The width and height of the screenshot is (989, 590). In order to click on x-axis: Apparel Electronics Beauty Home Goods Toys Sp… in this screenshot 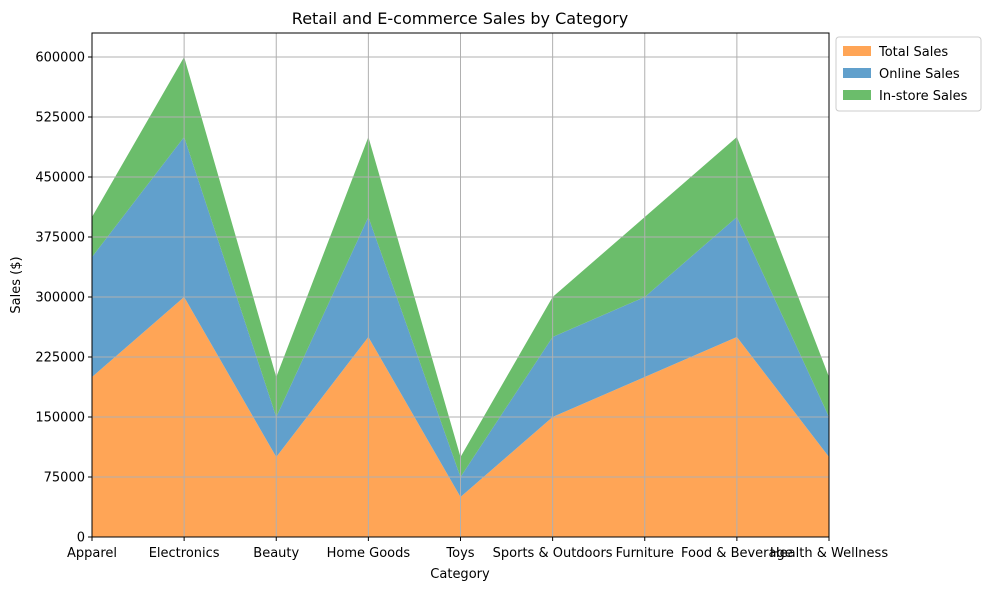, I will do `click(477, 549)`.